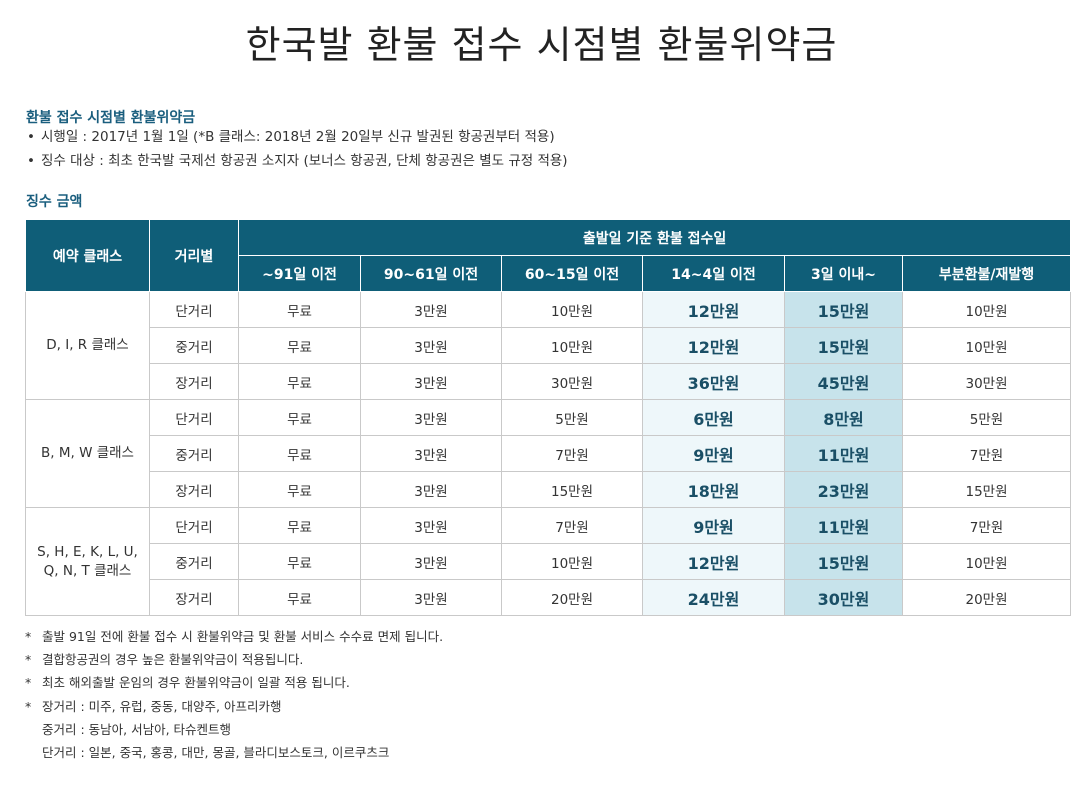 The width and height of the screenshot is (1083, 788). Describe the element at coordinates (713, 417) in the screenshot. I see `fee-cell: 6만원` at that location.